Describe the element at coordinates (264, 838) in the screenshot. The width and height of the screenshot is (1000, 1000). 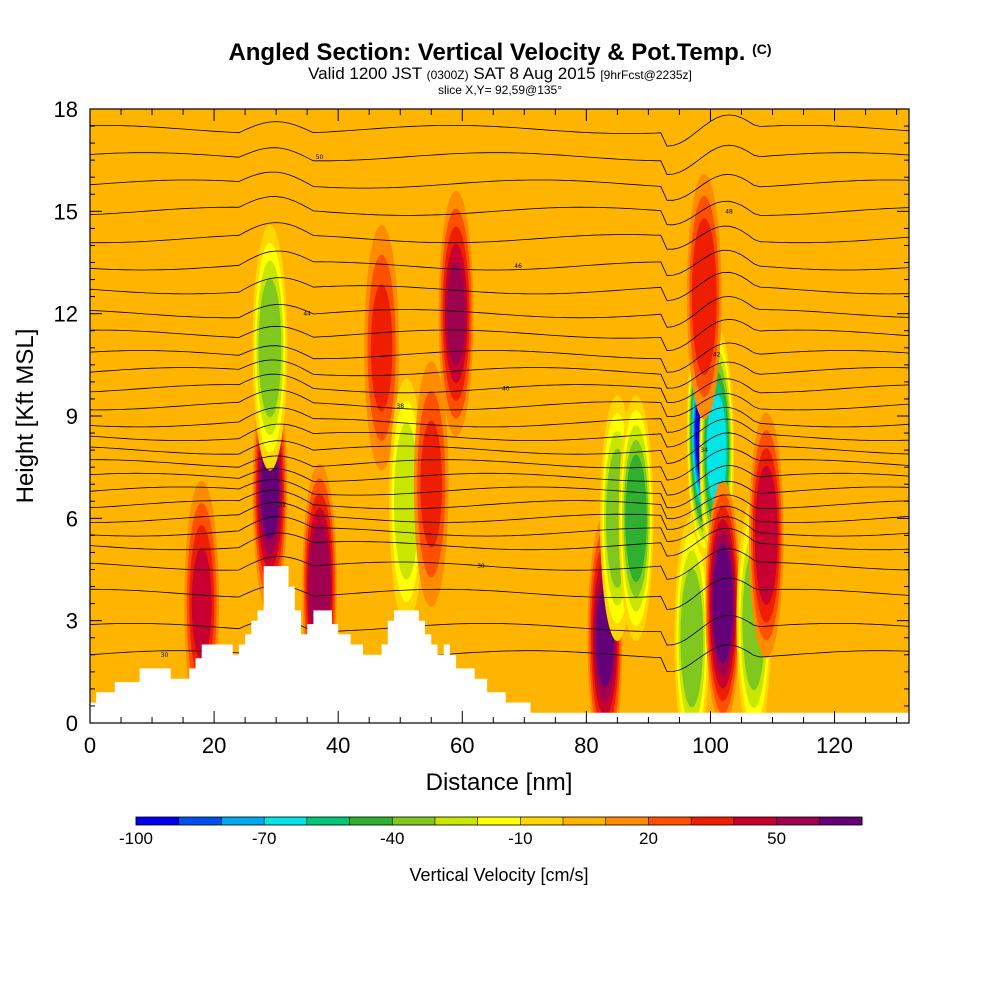
I see `colorbar-tick-label: -70` at that location.